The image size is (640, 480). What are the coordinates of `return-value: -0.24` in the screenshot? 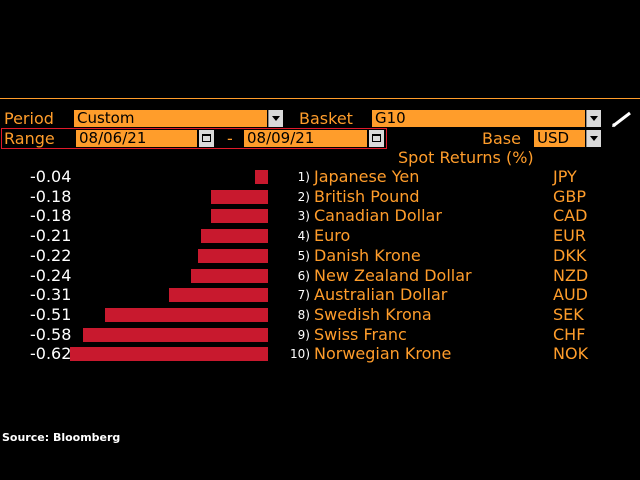 It's located at (51, 275).